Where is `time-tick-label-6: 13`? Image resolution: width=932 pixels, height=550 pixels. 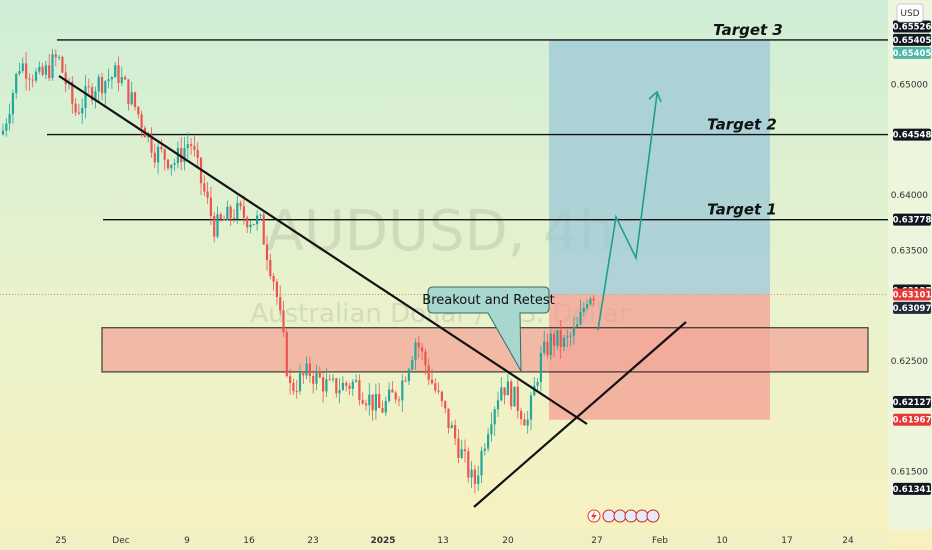
time-tick-label-6: 13 is located at coordinates (442, 541).